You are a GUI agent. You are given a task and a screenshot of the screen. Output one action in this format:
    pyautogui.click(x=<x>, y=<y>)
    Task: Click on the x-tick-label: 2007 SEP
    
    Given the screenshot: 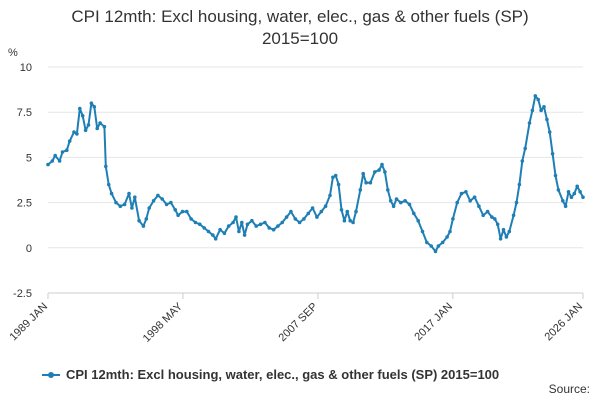 What is the action you would take?
    pyautogui.click(x=299, y=323)
    